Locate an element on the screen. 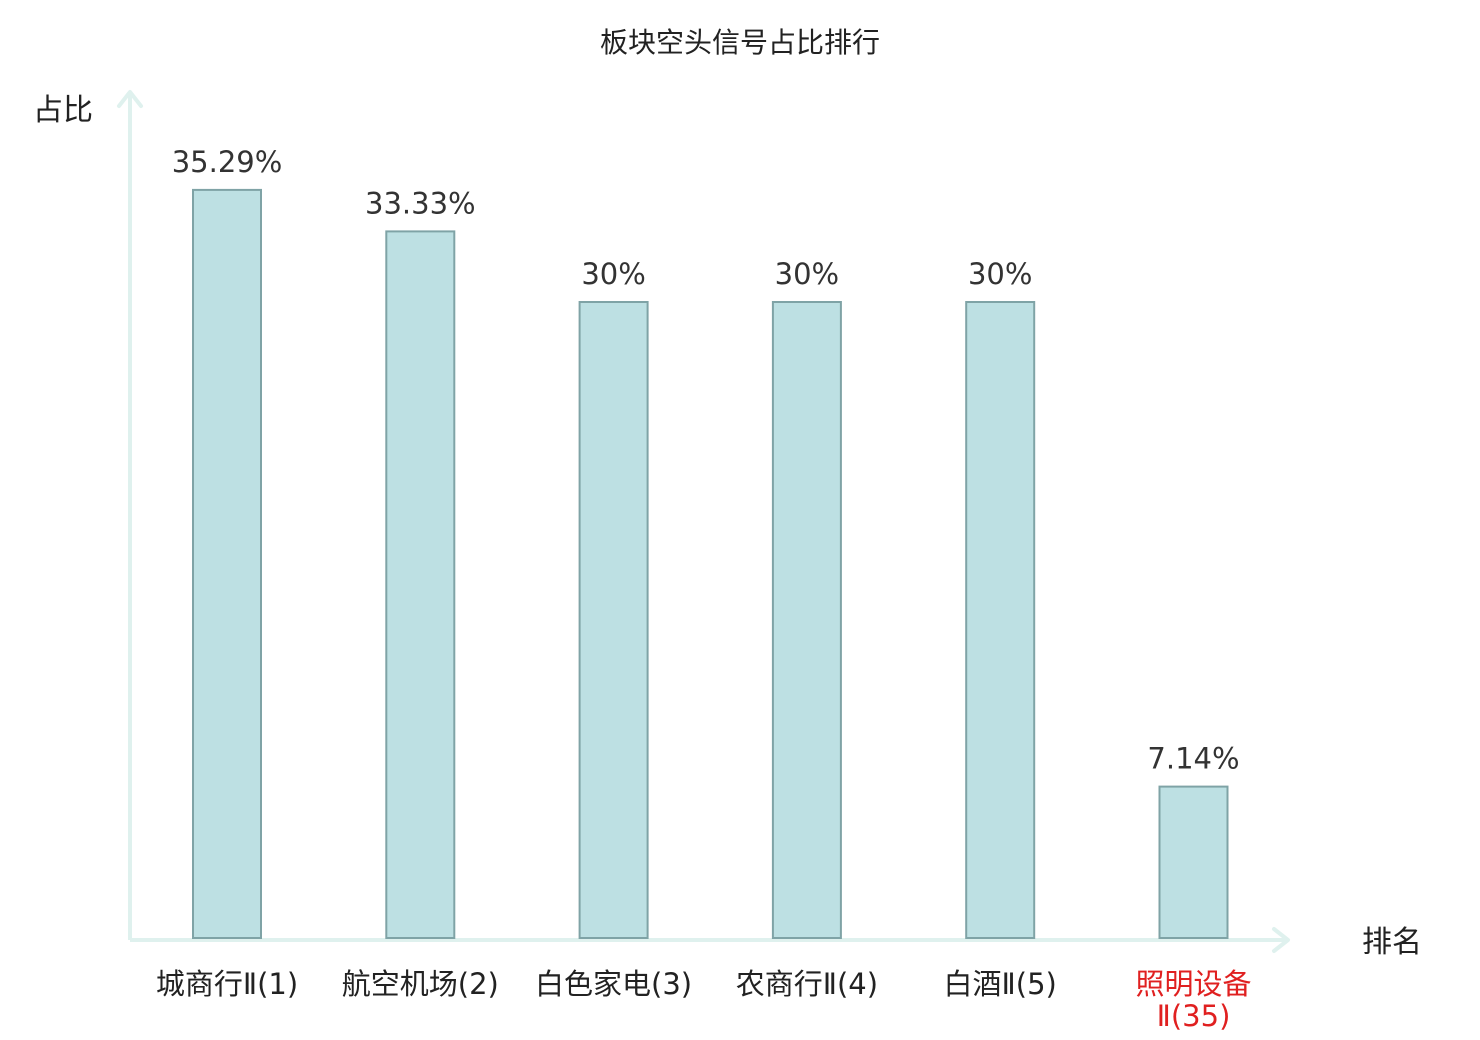  category-label-2: 航空机场(2) is located at coordinates (420, 984).